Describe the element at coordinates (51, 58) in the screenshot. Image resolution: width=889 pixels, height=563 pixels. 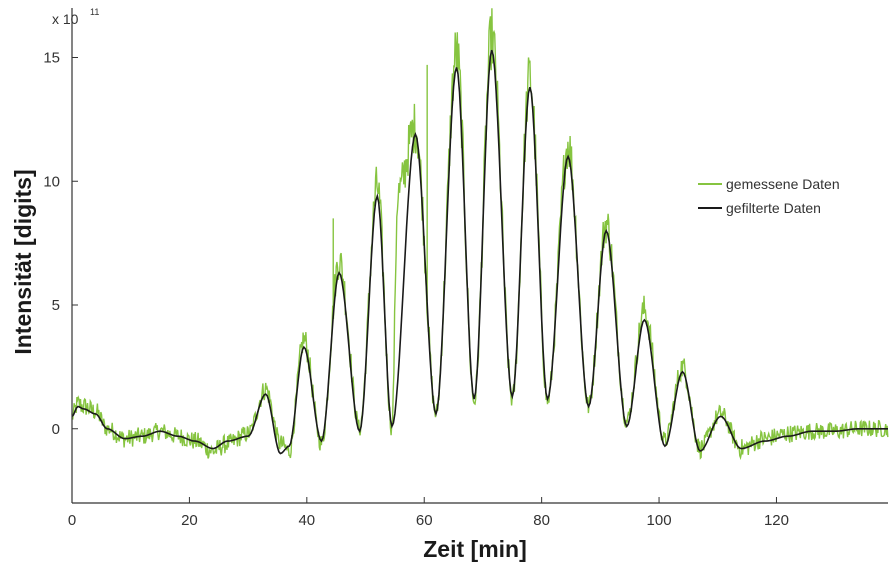
I see `y-tick-label: 15` at that location.